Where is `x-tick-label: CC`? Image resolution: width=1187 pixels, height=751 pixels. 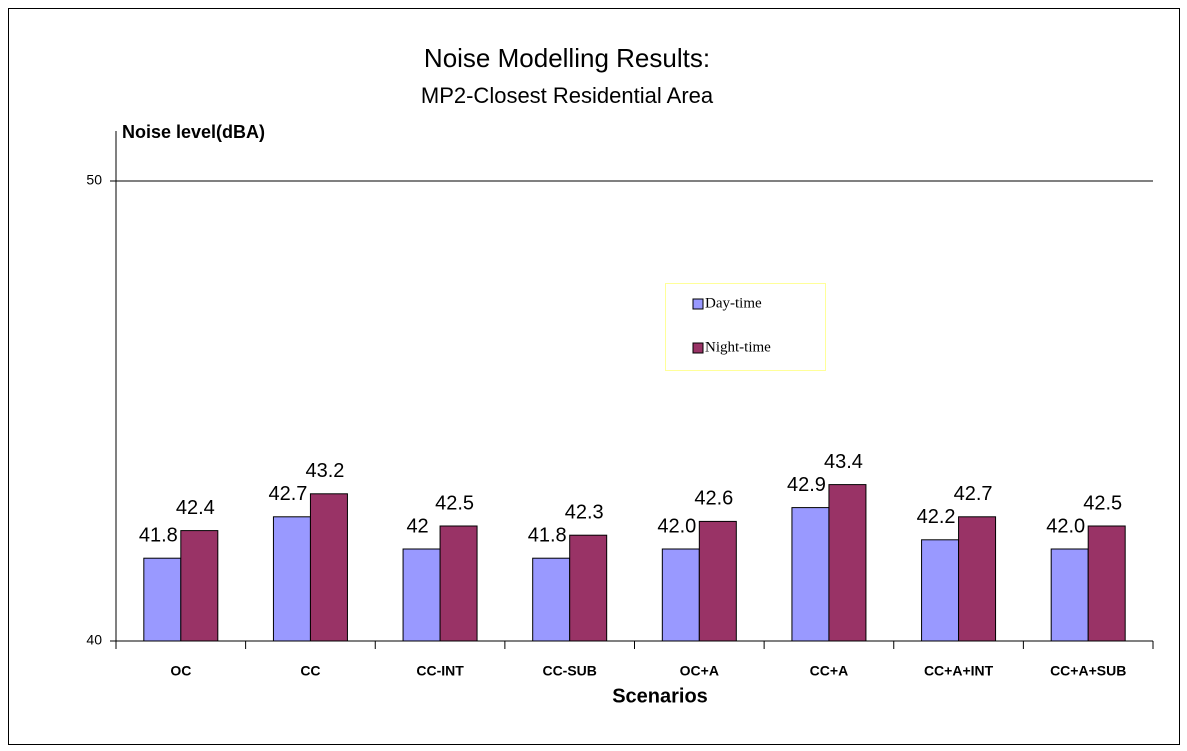
x-tick-label: CC is located at coordinates (310, 671).